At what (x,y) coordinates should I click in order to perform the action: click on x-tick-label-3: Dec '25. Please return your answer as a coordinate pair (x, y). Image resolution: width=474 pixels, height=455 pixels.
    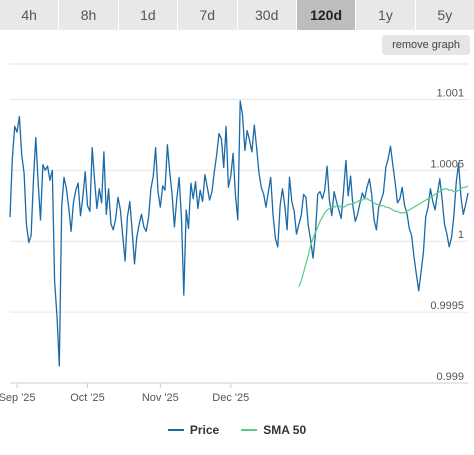
    Looking at the image, I should click on (230, 398).